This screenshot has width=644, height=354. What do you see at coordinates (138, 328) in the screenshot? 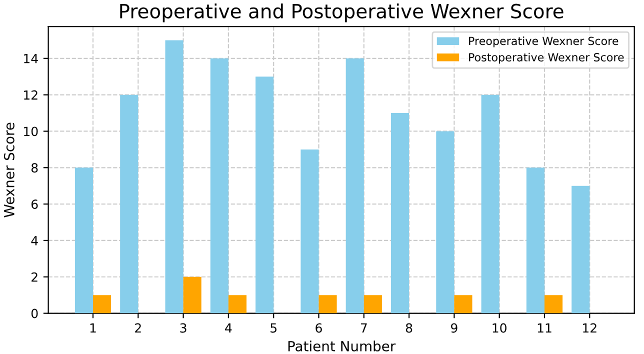
I see `x-tick-label: 2` at bounding box center [138, 328].